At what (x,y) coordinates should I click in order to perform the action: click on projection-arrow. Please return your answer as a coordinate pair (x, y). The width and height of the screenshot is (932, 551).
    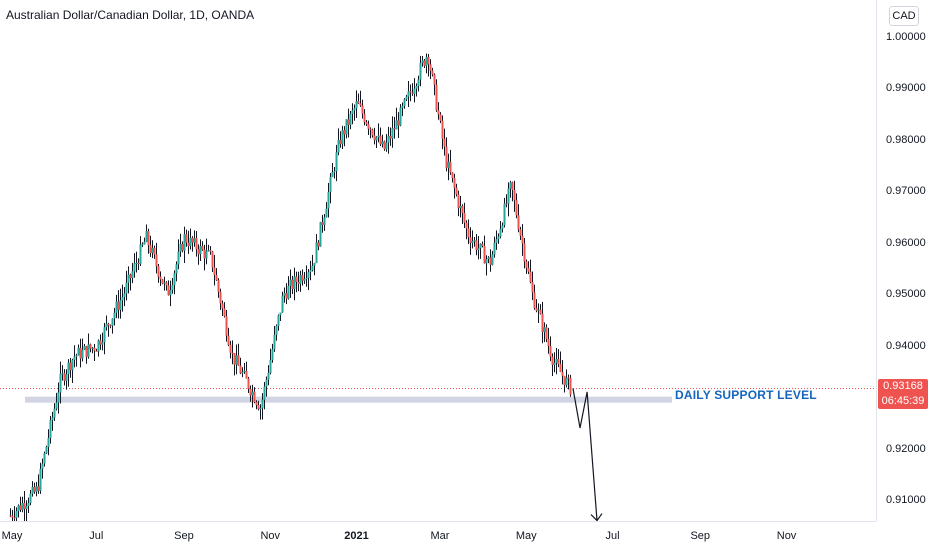
    Looking at the image, I should click on (587, 454).